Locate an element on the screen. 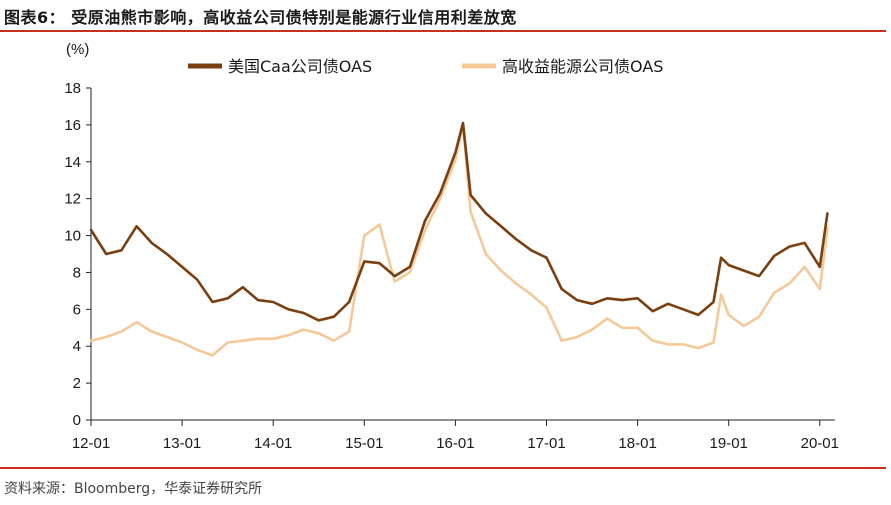 The width and height of the screenshot is (891, 505). legend-label-energy: 高收益能源公司债OAS is located at coordinates (582, 66).